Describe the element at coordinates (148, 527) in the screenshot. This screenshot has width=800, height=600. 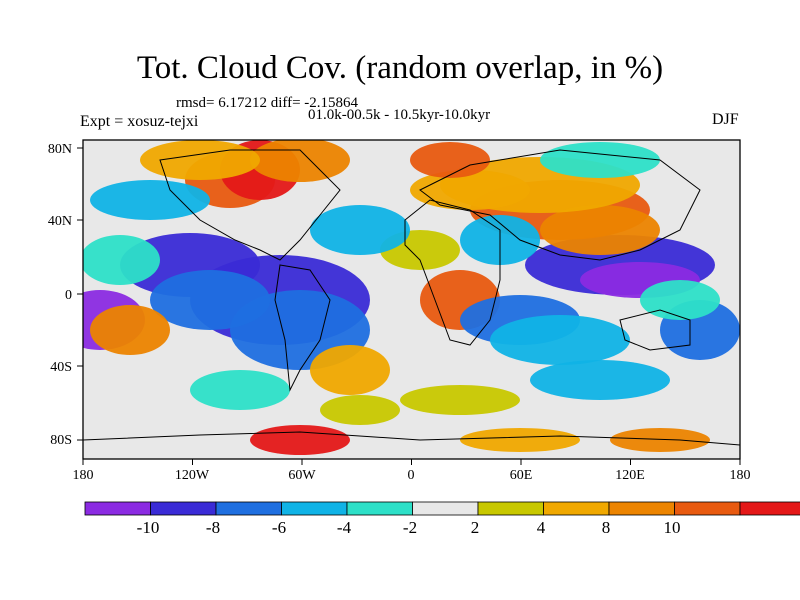
I see `colorbar-label: -10` at that location.